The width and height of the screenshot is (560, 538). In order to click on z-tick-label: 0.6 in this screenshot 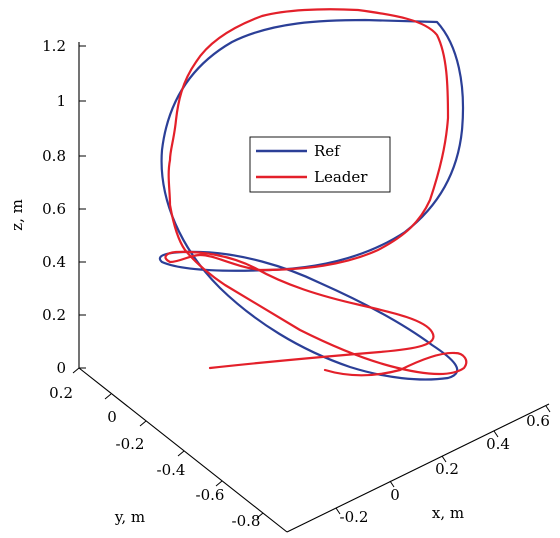, I will do `click(54, 209)`.